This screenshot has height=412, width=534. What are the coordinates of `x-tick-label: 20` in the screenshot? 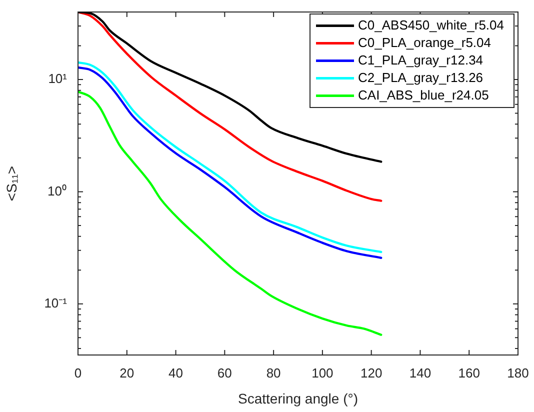 It's located at (127, 372).